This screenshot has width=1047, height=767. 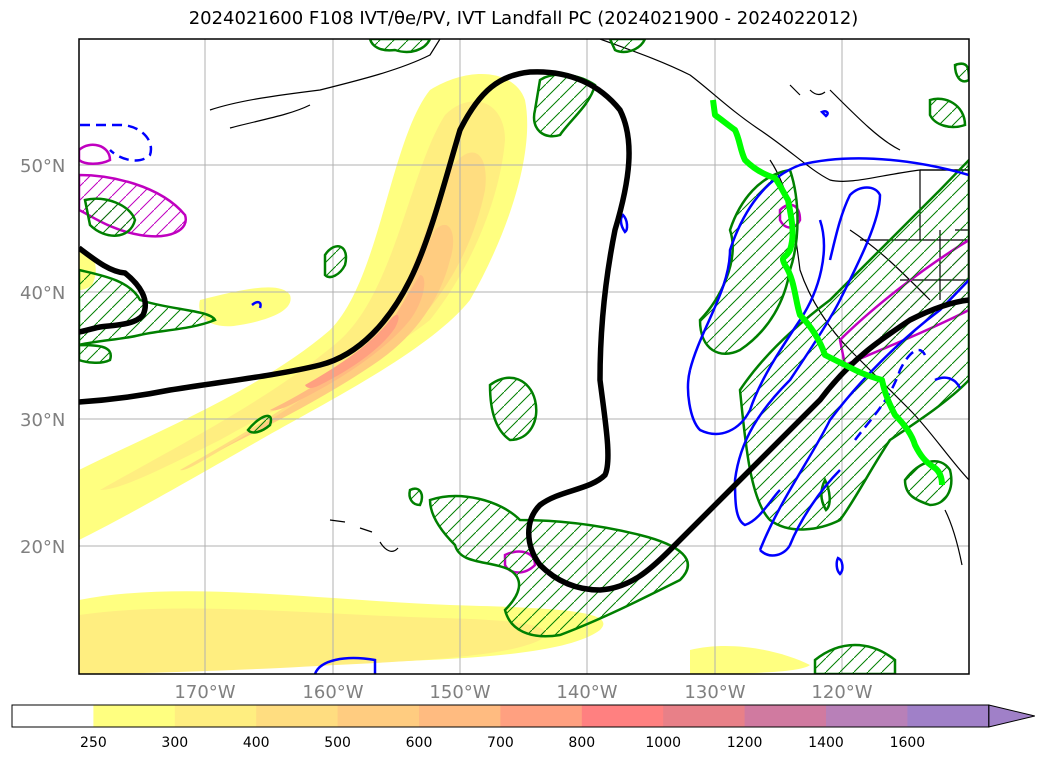 What do you see at coordinates (332, 692) in the screenshot?
I see `lon-label-160w: 160°W` at bounding box center [332, 692].